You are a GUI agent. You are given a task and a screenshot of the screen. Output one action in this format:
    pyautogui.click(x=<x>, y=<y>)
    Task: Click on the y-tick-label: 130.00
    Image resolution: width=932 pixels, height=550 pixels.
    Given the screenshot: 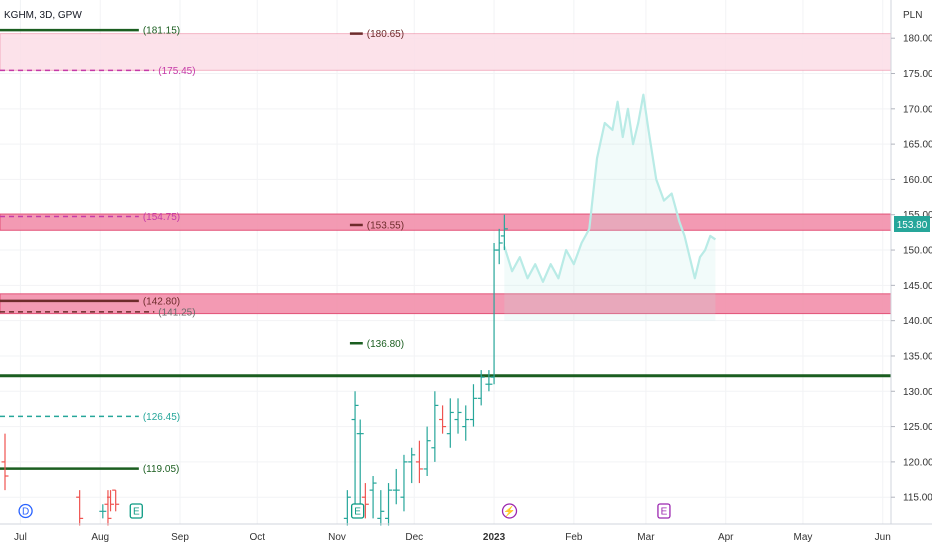 What is the action you would take?
    pyautogui.click(x=917, y=392)
    